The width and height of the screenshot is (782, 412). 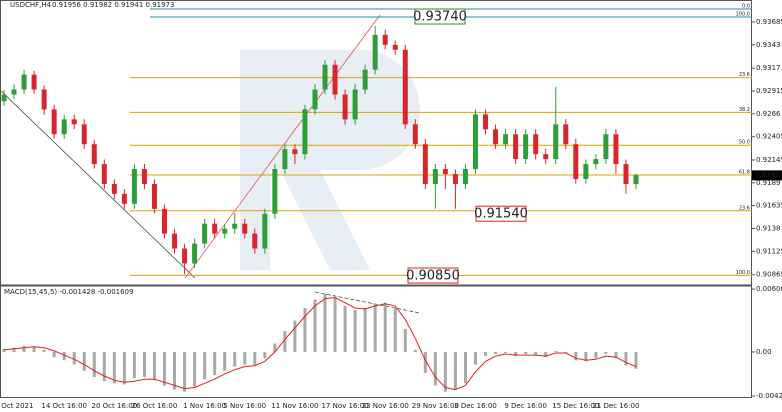 I want to click on symbol-title: USDCHF,H4, so click(x=31, y=5).